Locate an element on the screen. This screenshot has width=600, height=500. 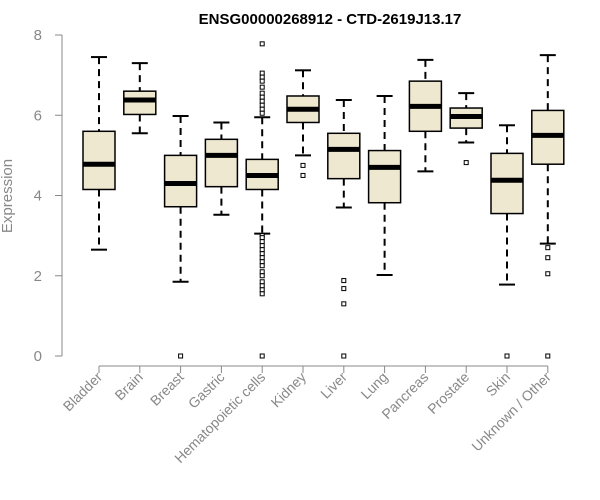
x-tick-label: Lung is located at coordinates (373, 385).